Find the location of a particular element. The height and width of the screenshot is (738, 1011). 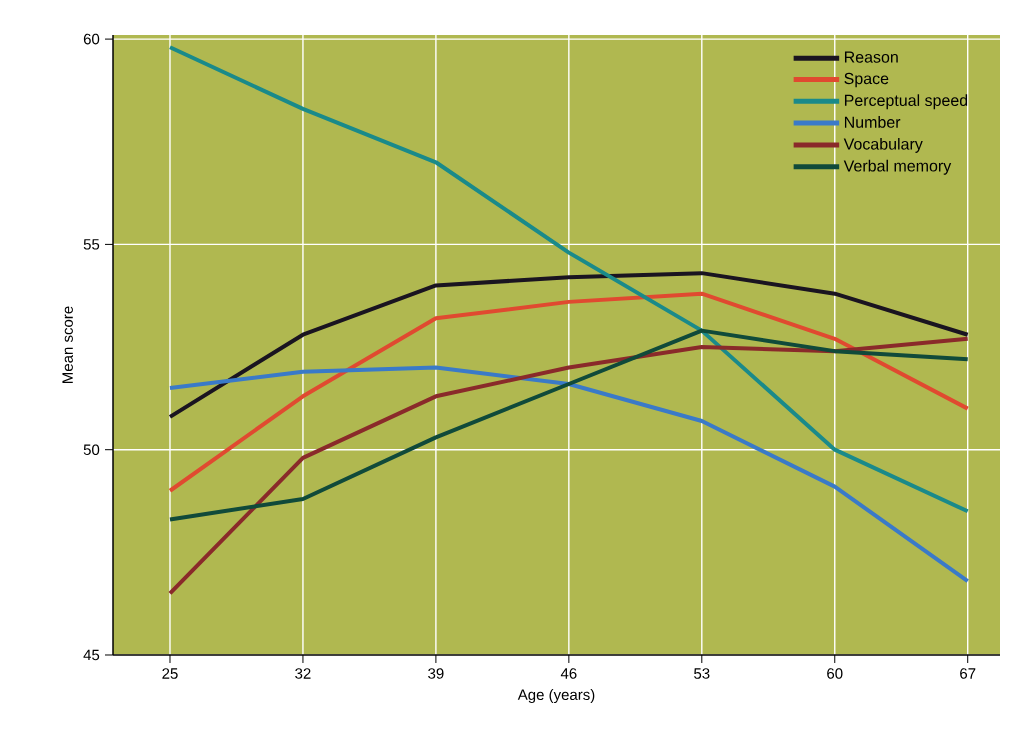

legend-label: Space is located at coordinates (866, 80).